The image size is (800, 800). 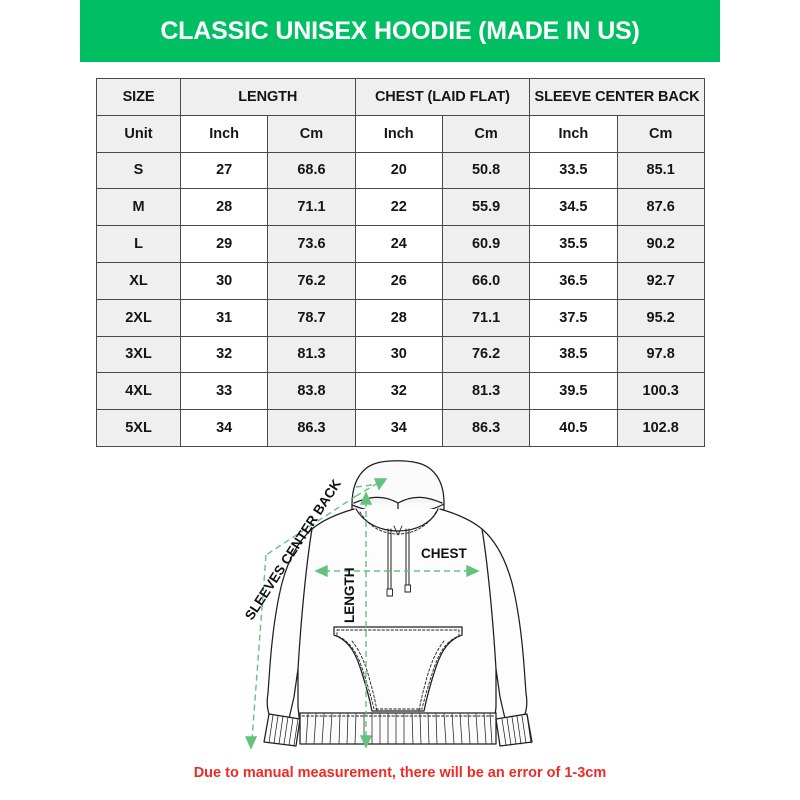 I want to click on cell-sleeve_cm: 90.2, so click(x=660, y=244).